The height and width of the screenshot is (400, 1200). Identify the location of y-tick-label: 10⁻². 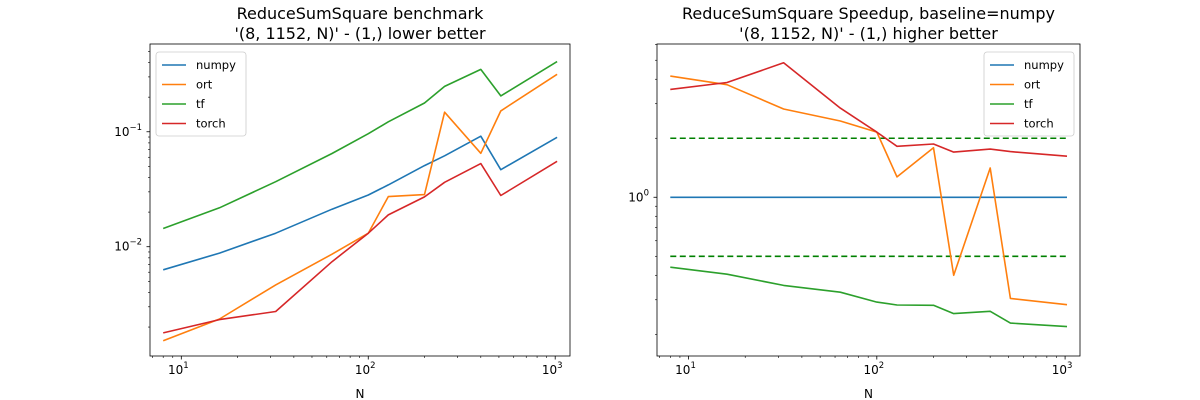
(128, 246).